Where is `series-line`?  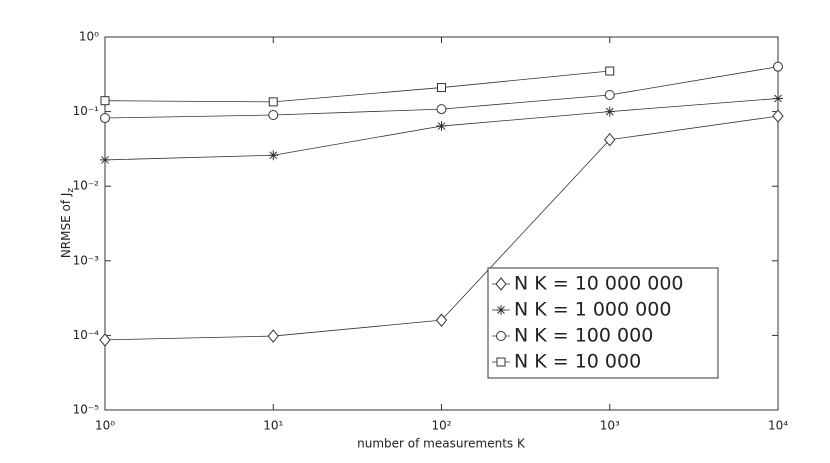 series-line is located at coordinates (357, 86).